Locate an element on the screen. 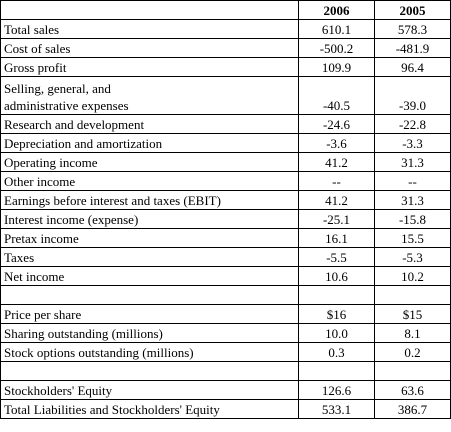  table-row: Interest income (expense) -25.1 -15.8 is located at coordinates (225, 219).